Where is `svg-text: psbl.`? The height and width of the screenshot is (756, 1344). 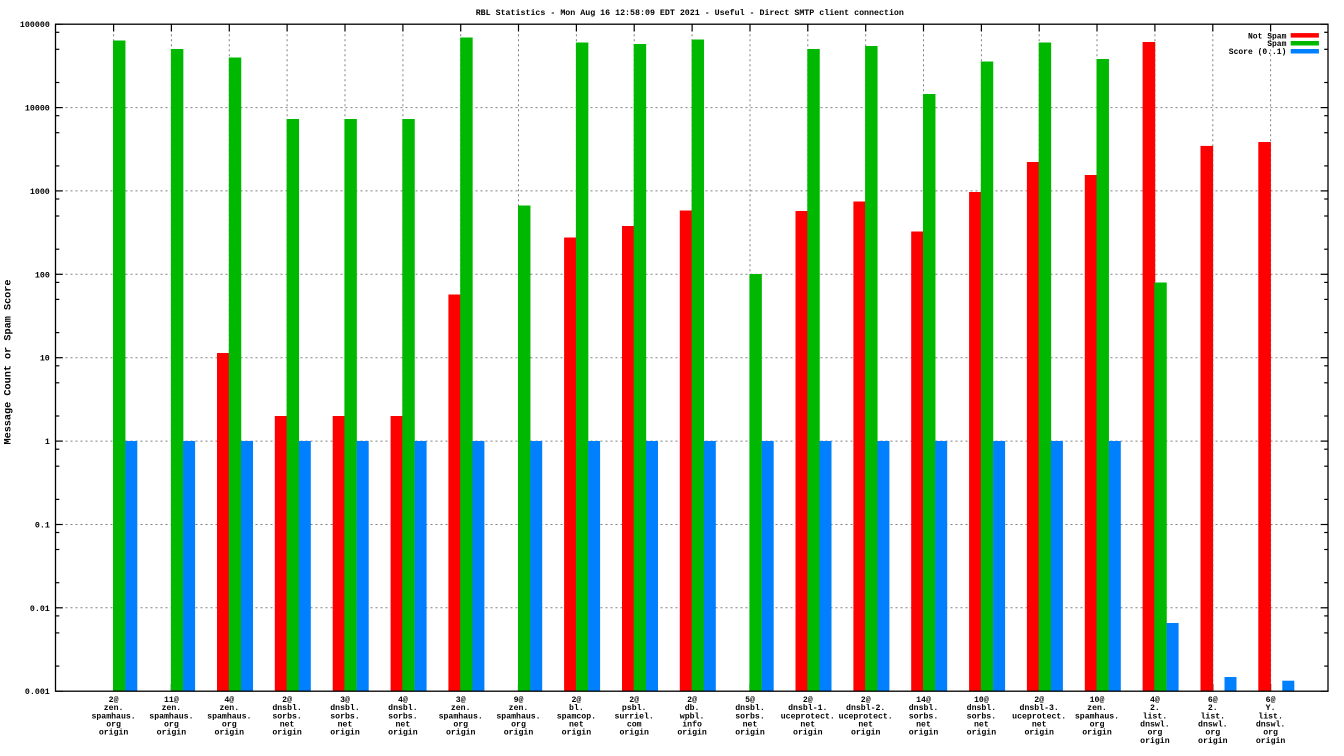
svg-text: psbl. is located at coordinates (634, 708).